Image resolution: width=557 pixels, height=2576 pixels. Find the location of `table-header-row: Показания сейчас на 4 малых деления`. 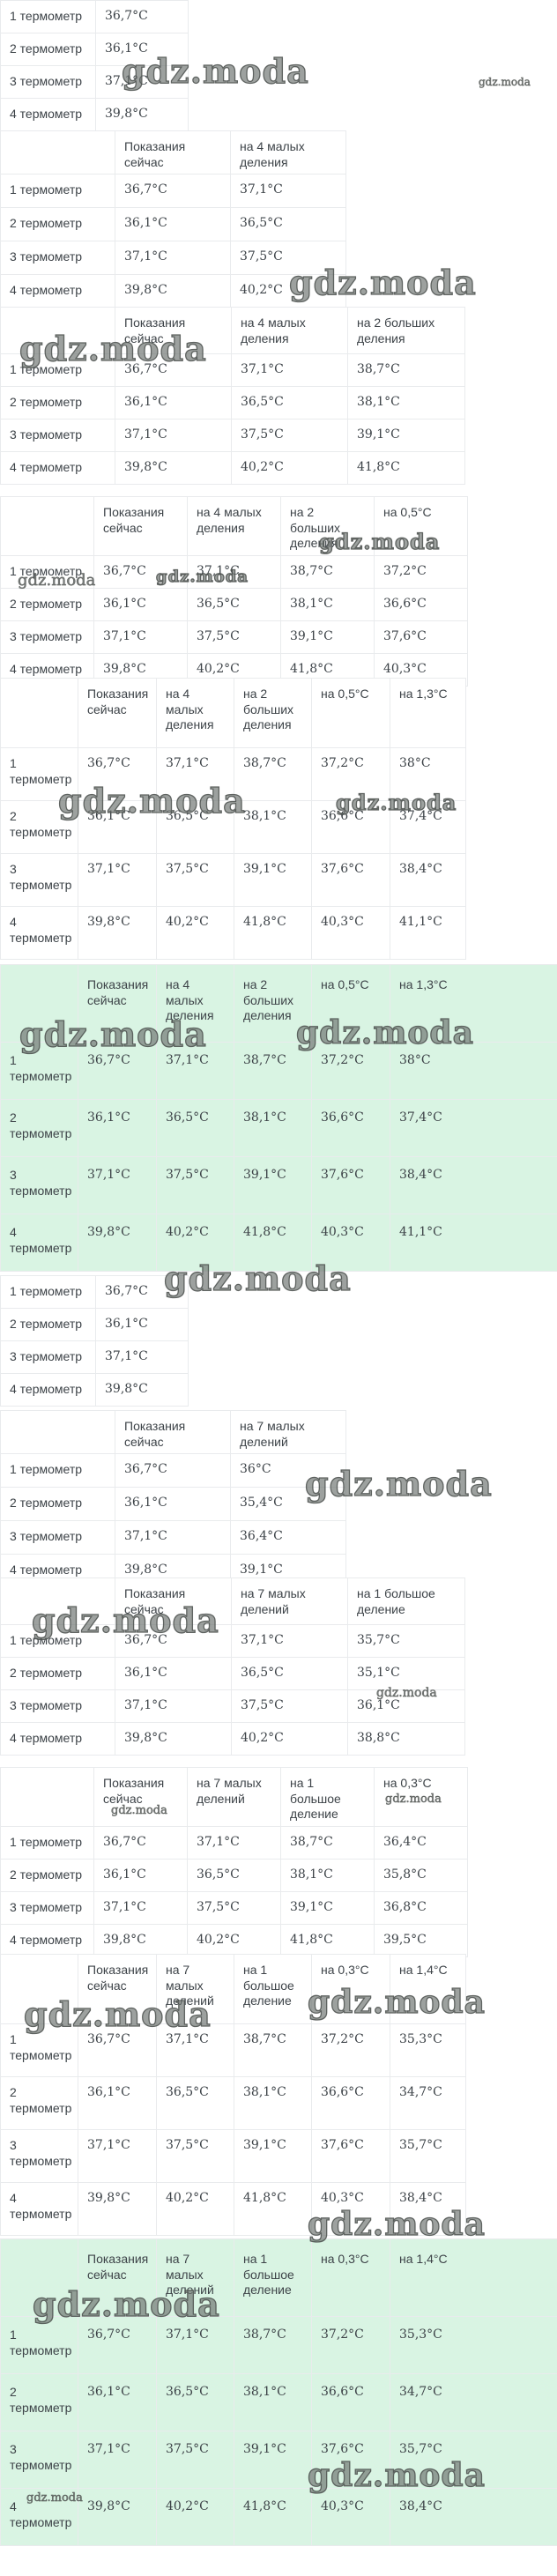

table-header-row: Показания сейчас на 4 малых деления is located at coordinates (173, 152).